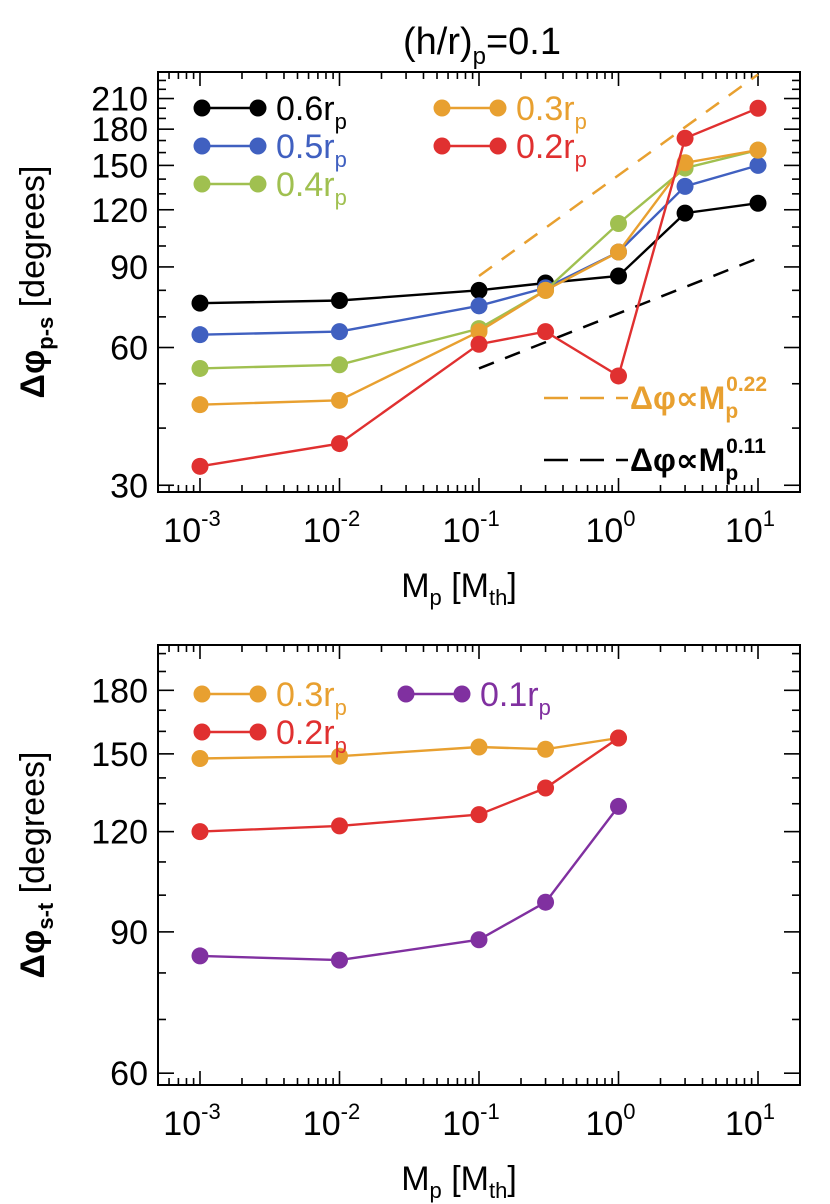 Image resolution: width=830 pixels, height=1204 pixels. Describe the element at coordinates (698, 398) in the screenshot. I see `fit-label: Δφ∝Mp0.22` at that location.